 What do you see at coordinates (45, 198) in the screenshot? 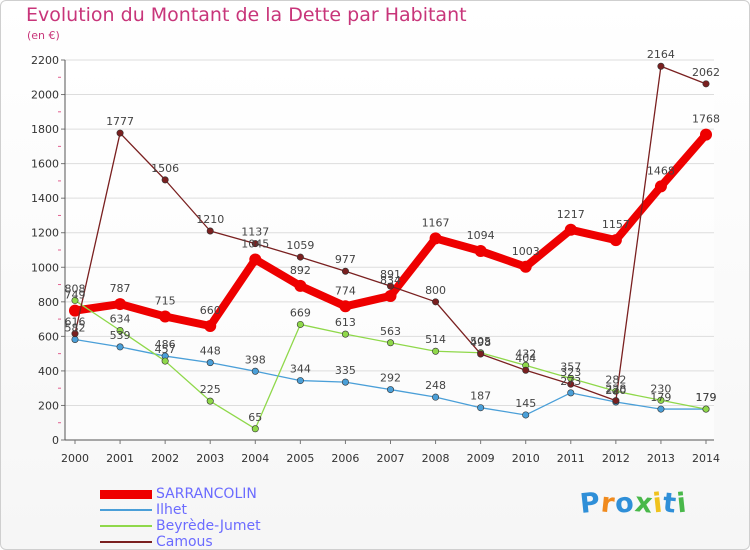
I see `y-tick-label-1400: 1400` at bounding box center [45, 198].